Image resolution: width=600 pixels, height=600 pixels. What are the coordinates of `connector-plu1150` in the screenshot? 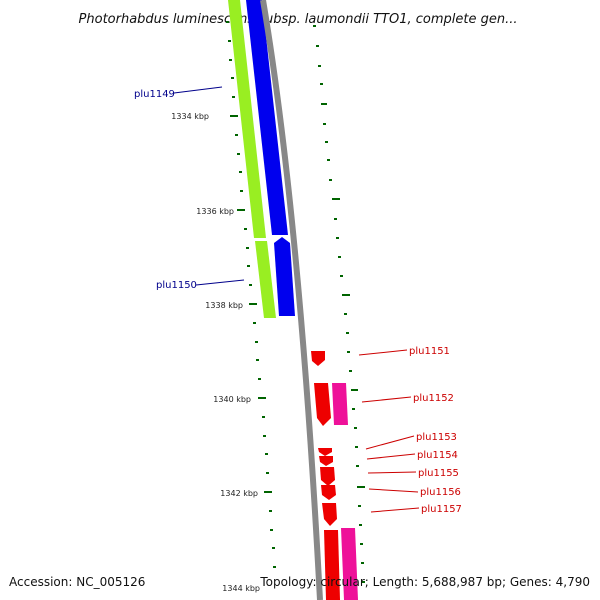 It's located at (220, 282).